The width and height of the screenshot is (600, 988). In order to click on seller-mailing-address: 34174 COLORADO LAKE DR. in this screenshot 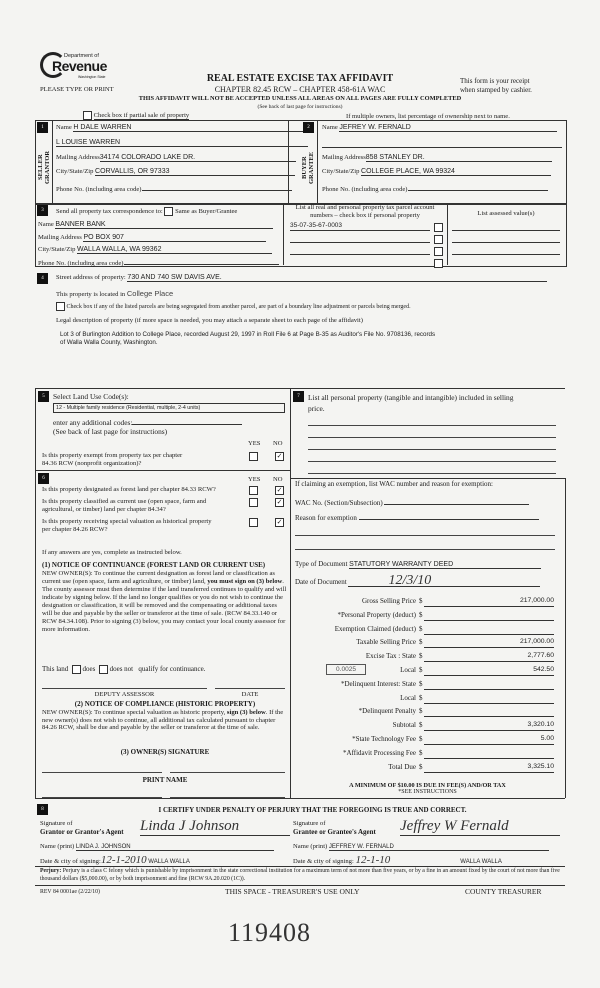, I will do `click(197, 158)`.